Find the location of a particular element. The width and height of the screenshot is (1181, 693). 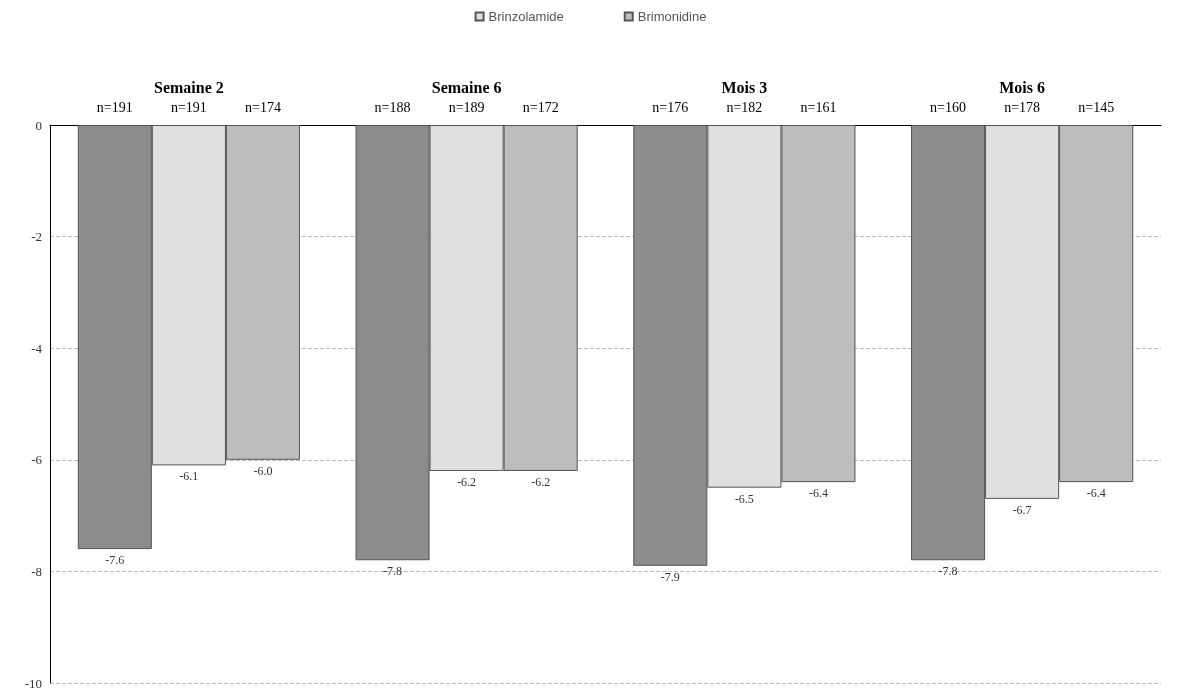

text: n=172 is located at coordinates (540, 107).